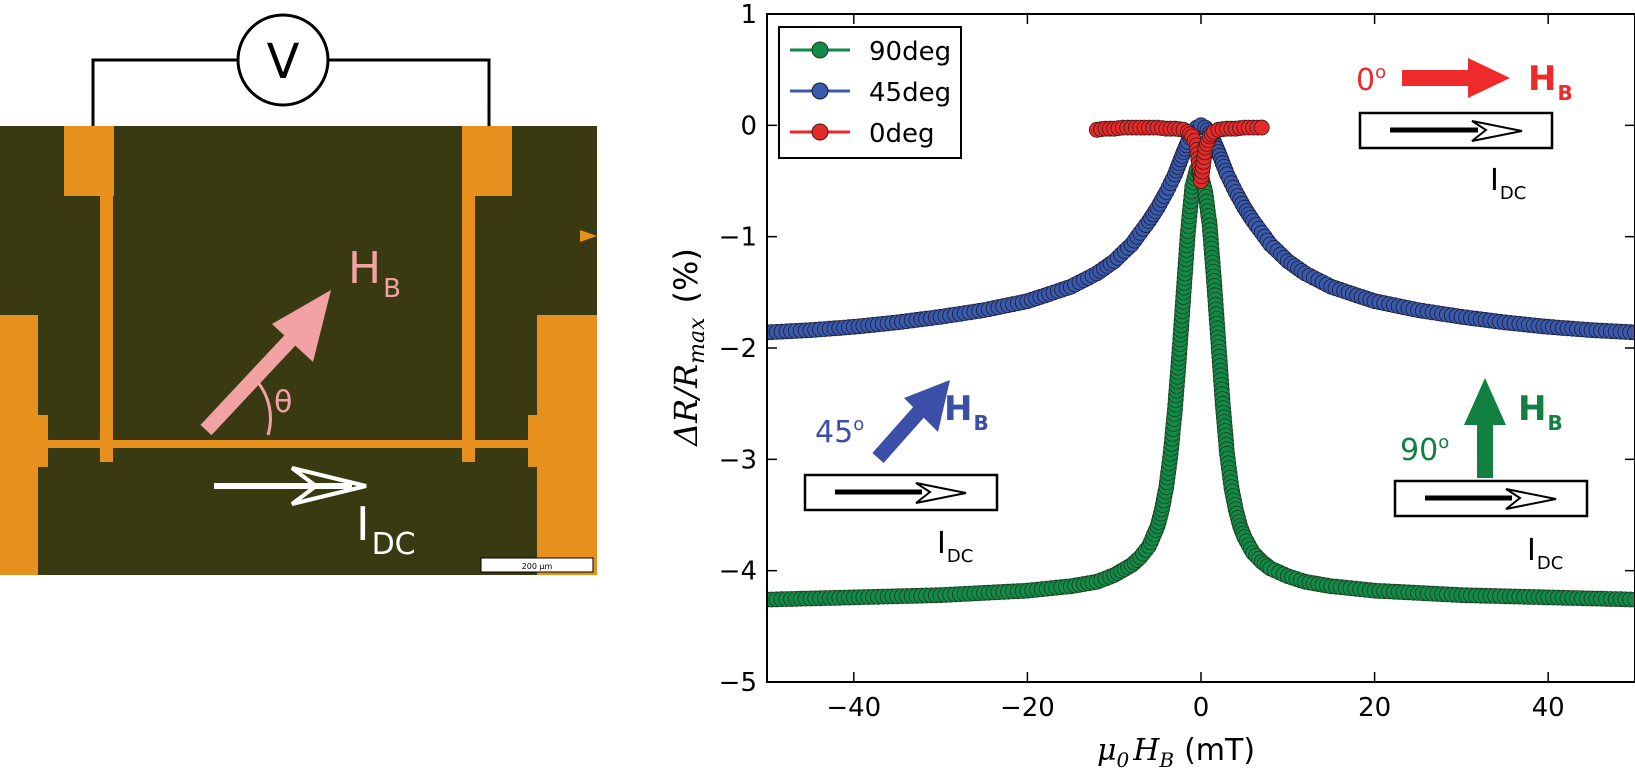 The height and width of the screenshot is (768, 1635). I want to click on legend-label-90deg: 90deg, so click(910, 52).